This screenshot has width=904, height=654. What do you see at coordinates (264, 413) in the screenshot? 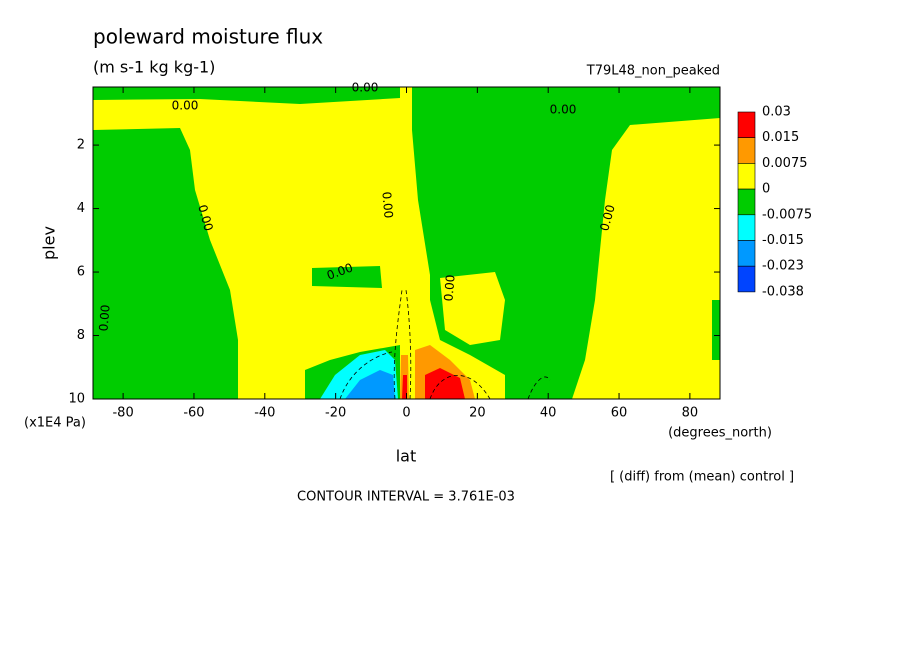
I see `x-tick-label: -40` at bounding box center [264, 413].